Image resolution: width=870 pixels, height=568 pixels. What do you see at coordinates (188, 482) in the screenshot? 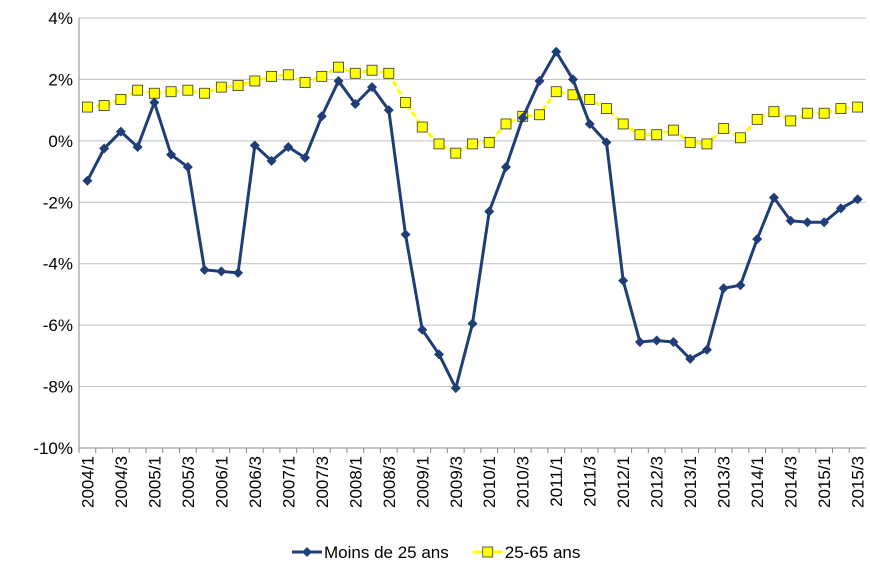
I see `x-tick-label: 2005/3` at bounding box center [188, 482].